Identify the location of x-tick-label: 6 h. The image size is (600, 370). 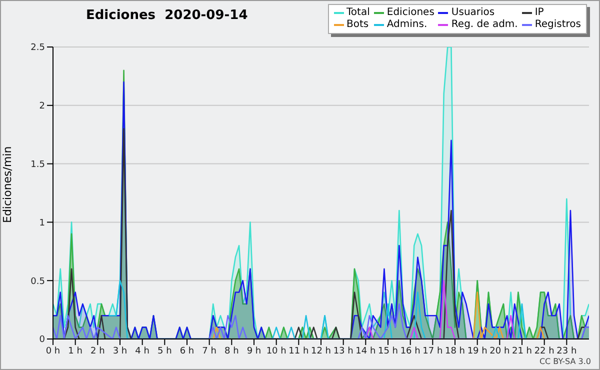
(187, 351).